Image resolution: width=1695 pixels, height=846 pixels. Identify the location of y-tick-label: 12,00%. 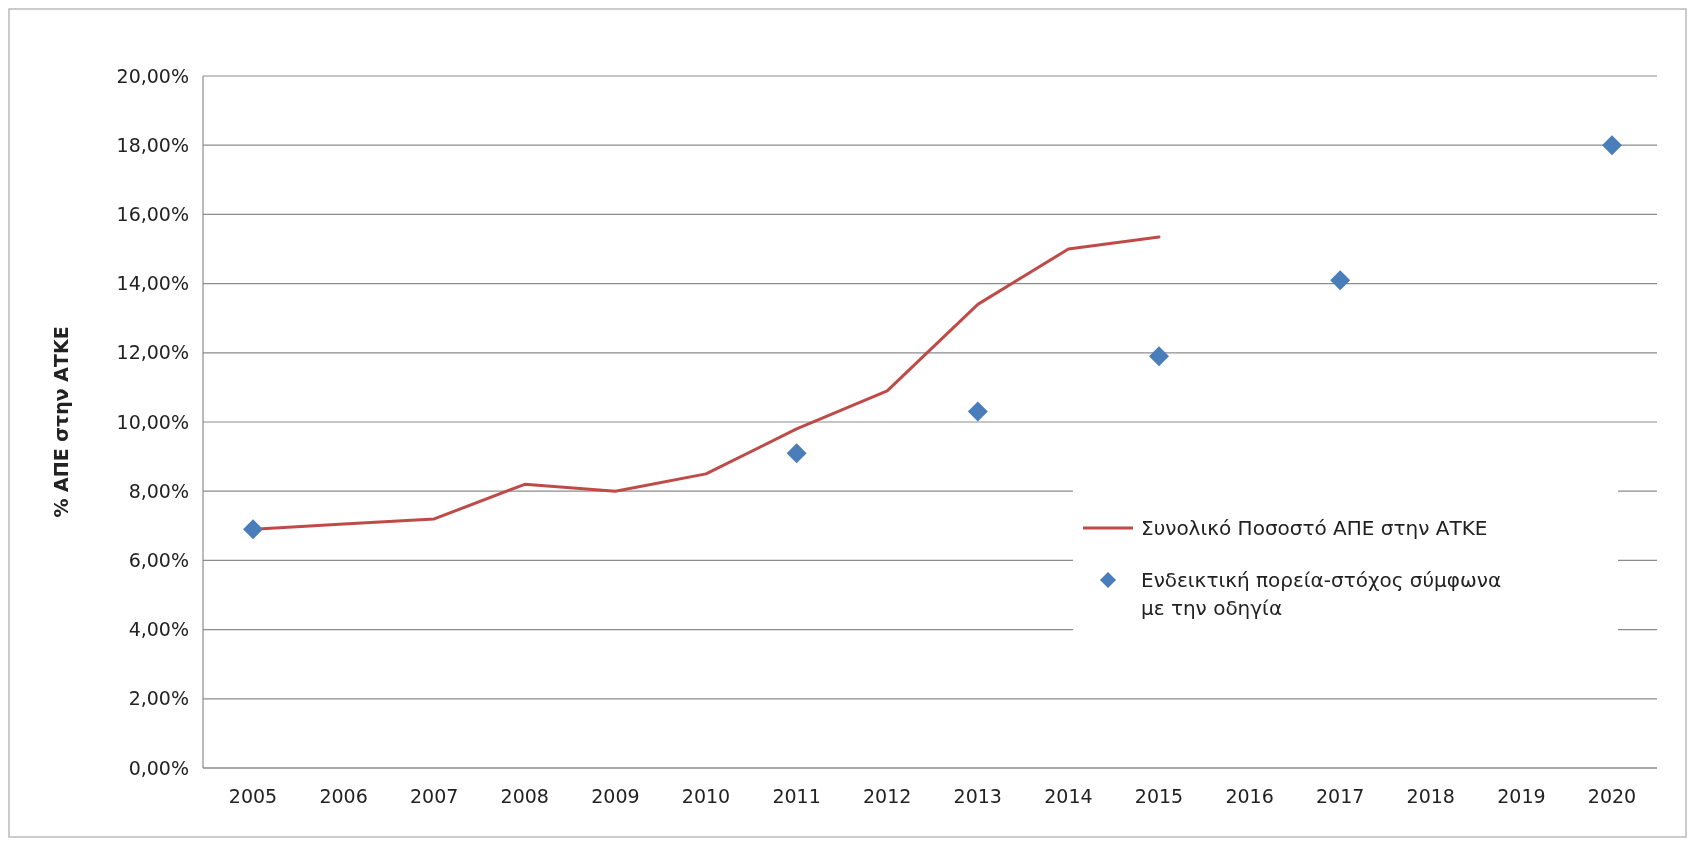
(152, 352).